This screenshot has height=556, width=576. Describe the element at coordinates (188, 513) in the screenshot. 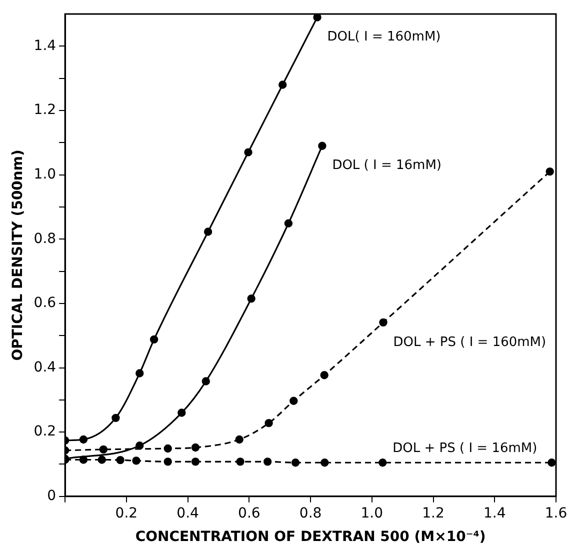

I see `x-tick-label: 0.4` at that location.